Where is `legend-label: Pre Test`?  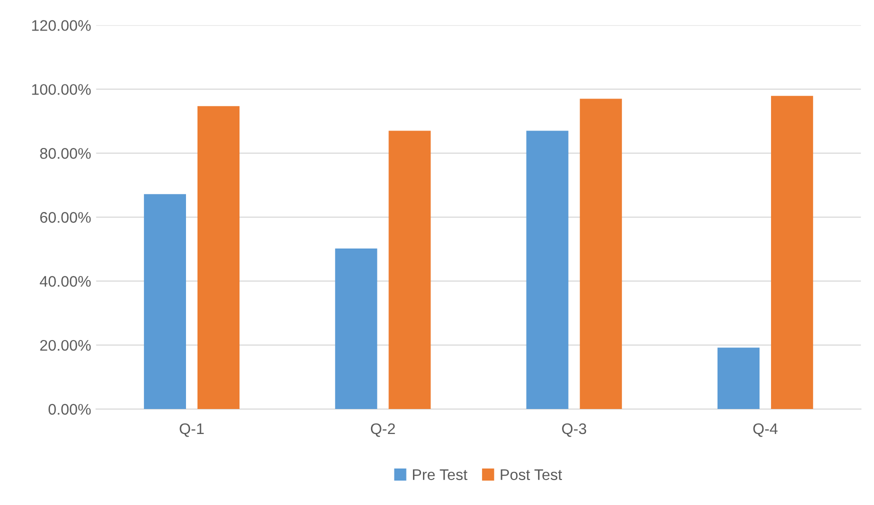 legend-label: Pre Test is located at coordinates (440, 474).